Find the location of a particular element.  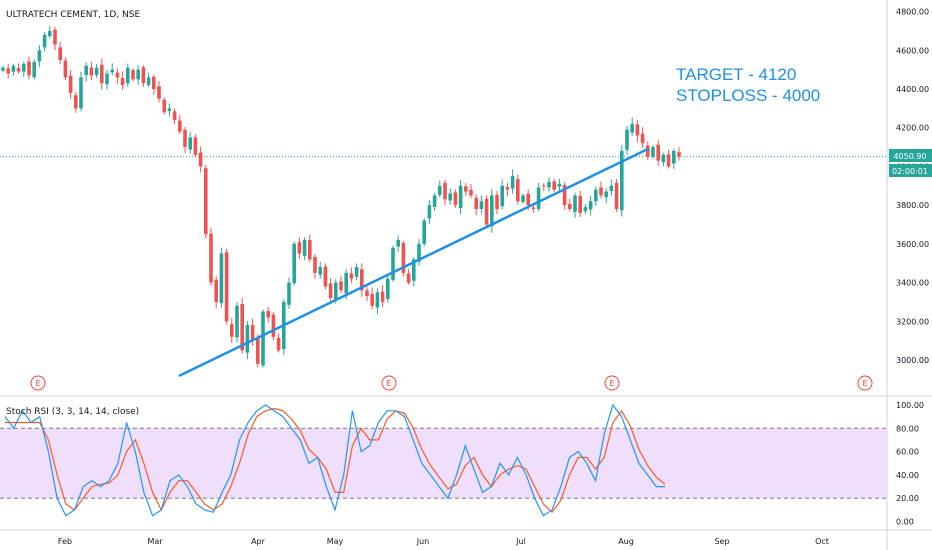

chart-title: ULTRATECH CEMENT, 1D, NSE is located at coordinates (73, 15).